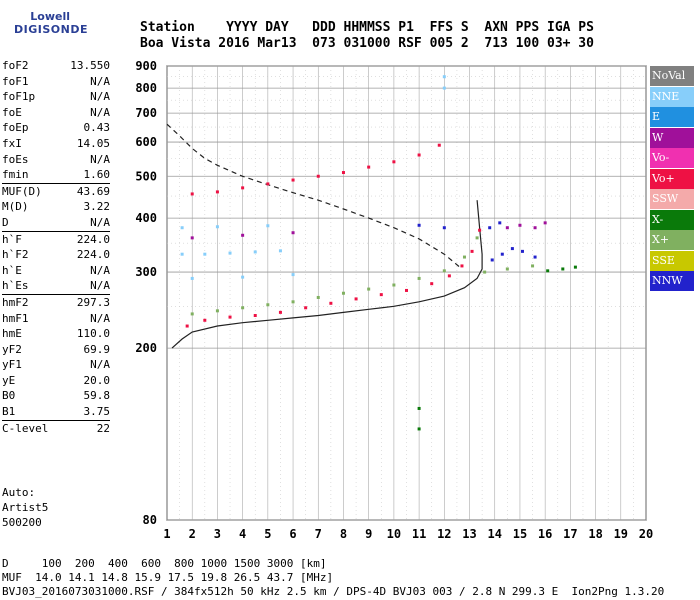 The height and width of the screenshot is (600, 700). Describe the element at coordinates (93, 143) in the screenshot. I see `param-value: 14.05` at that location.